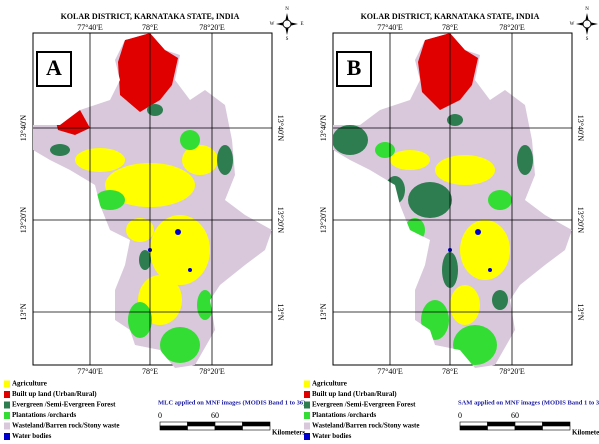 Image resolution: width=599 pixels, height=444 pixels. What do you see at coordinates (29, 384) in the screenshot?
I see `legend-label: Agriculture` at bounding box center [29, 384].